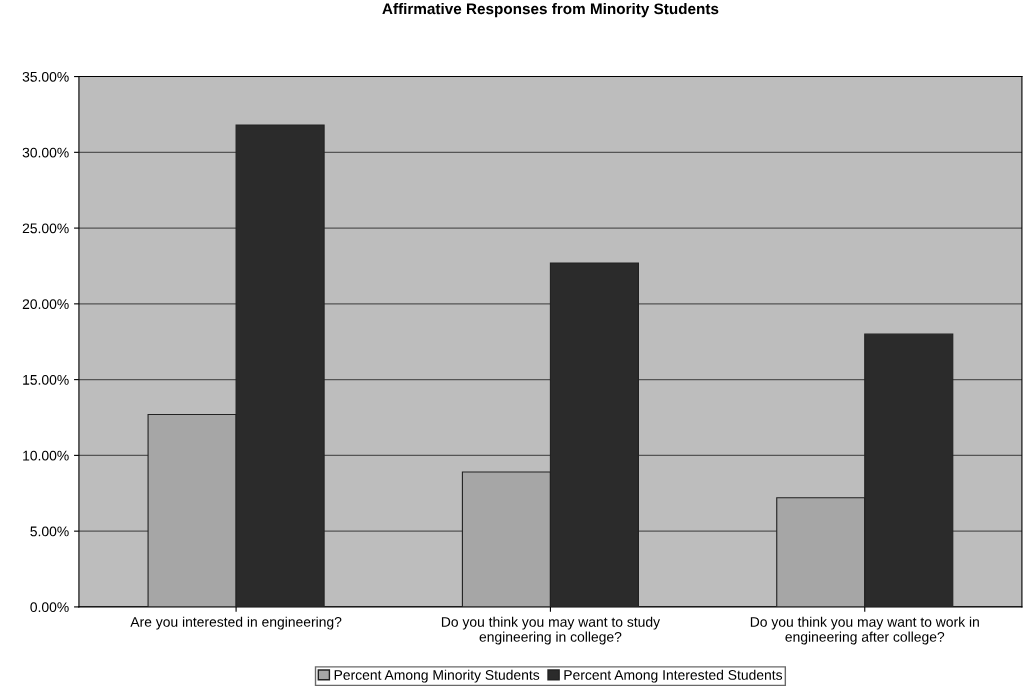  Describe the element at coordinates (46, 379) in the screenshot. I see `y-tick-label: 15.00%` at that location.